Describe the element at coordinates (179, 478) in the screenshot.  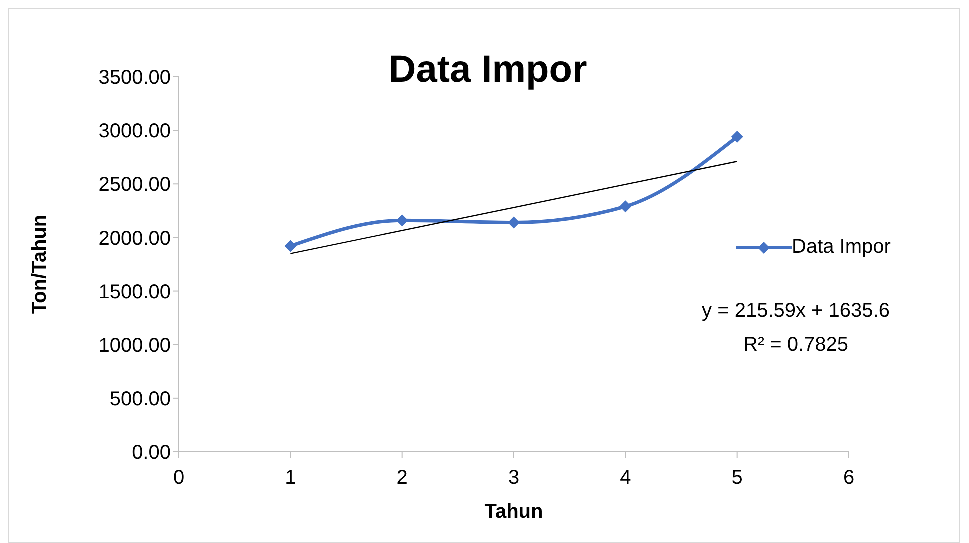
I see `x-tick-label: 0` at that location.